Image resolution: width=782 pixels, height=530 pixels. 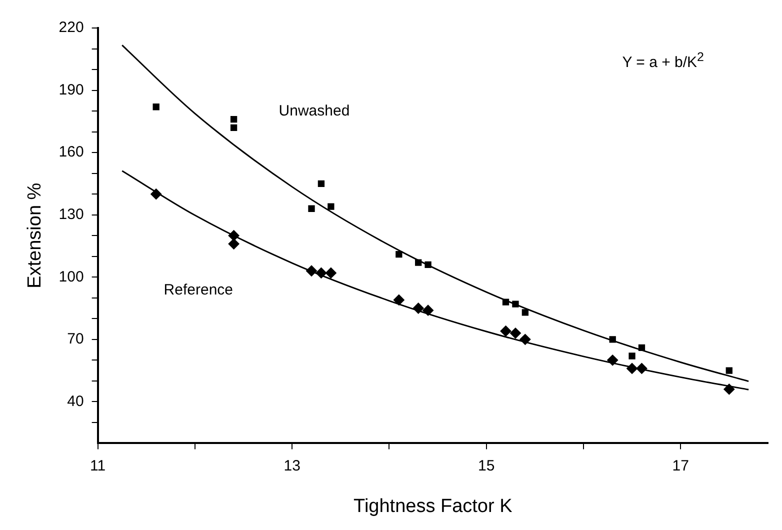 I want to click on y-tick-label: 130, so click(x=71, y=214).